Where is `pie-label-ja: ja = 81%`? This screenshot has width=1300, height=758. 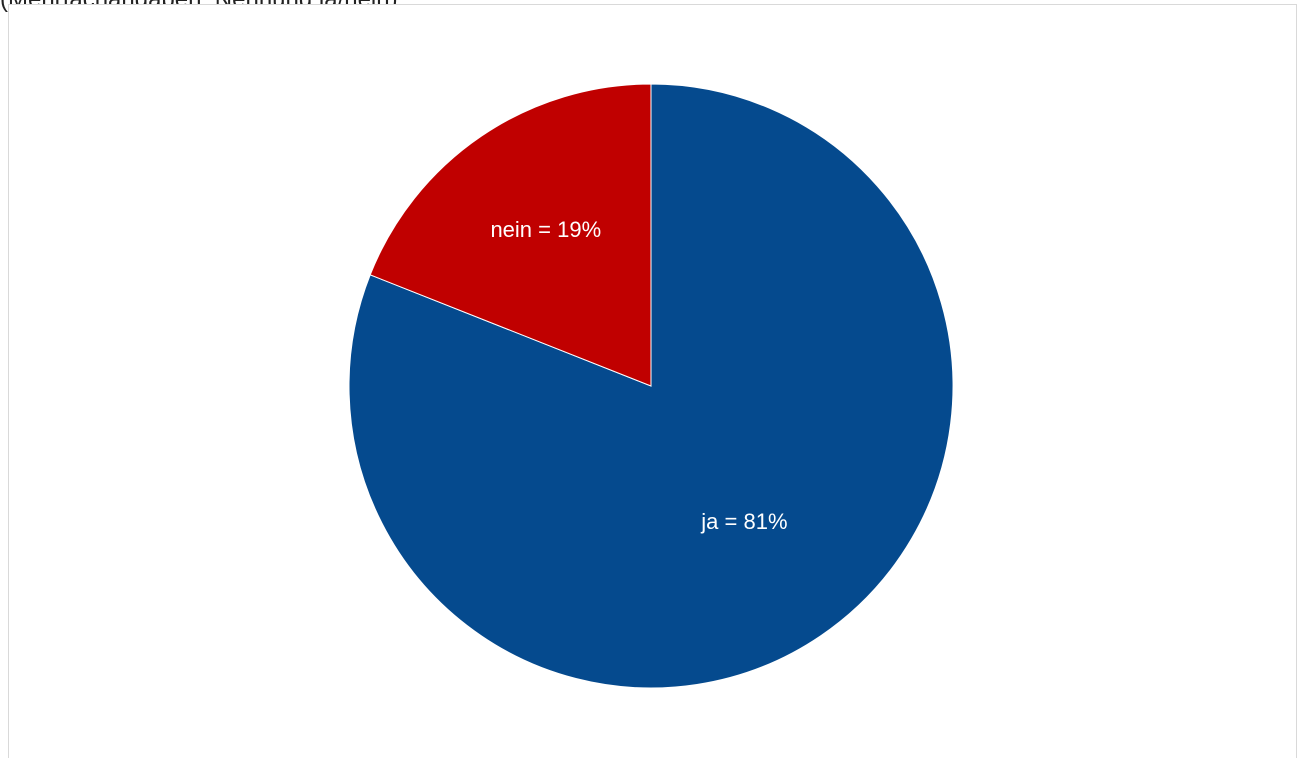
pie-label-ja: ja = 81% is located at coordinates (743, 521).